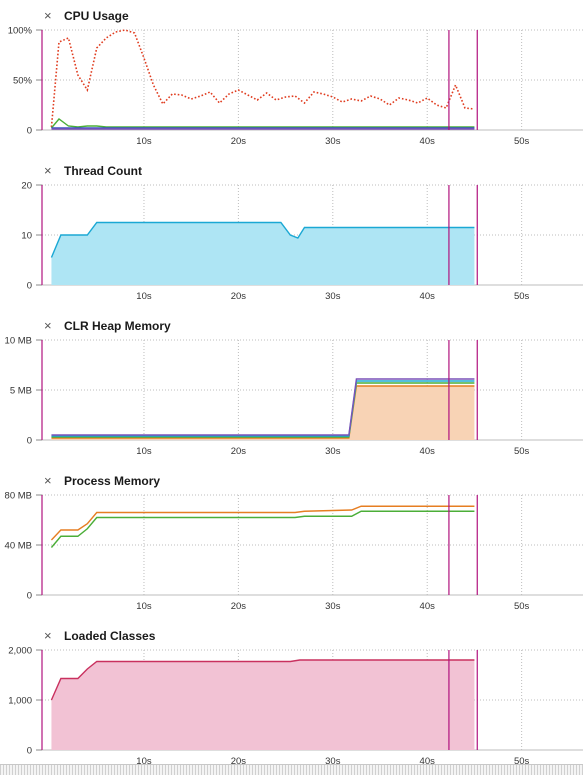 The width and height of the screenshot is (583, 781). What do you see at coordinates (112, 481) in the screenshot?
I see `panel-title: Process Memory` at bounding box center [112, 481].